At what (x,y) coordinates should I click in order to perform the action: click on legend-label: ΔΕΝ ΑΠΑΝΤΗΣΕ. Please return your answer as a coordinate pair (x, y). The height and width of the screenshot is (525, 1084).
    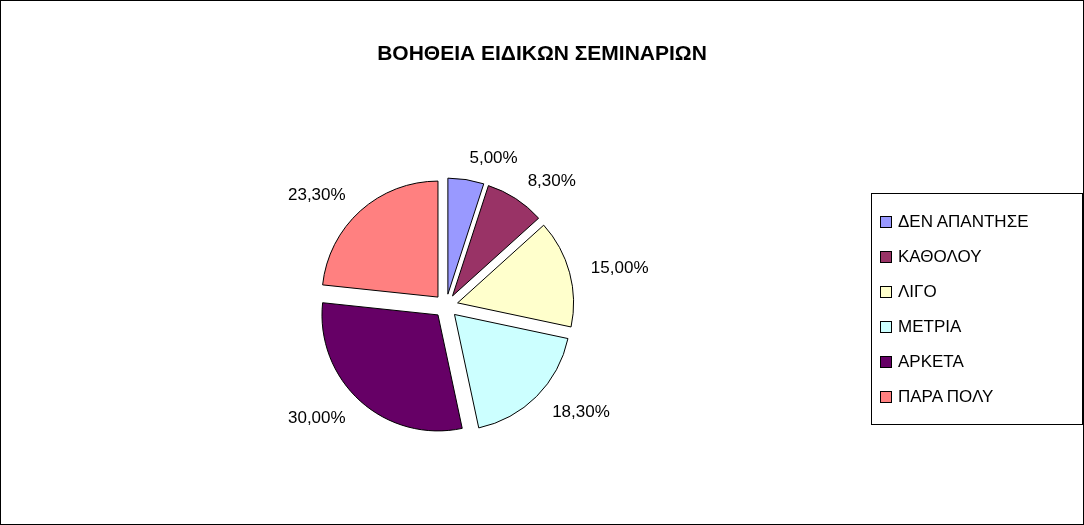
    Looking at the image, I should click on (963, 221).